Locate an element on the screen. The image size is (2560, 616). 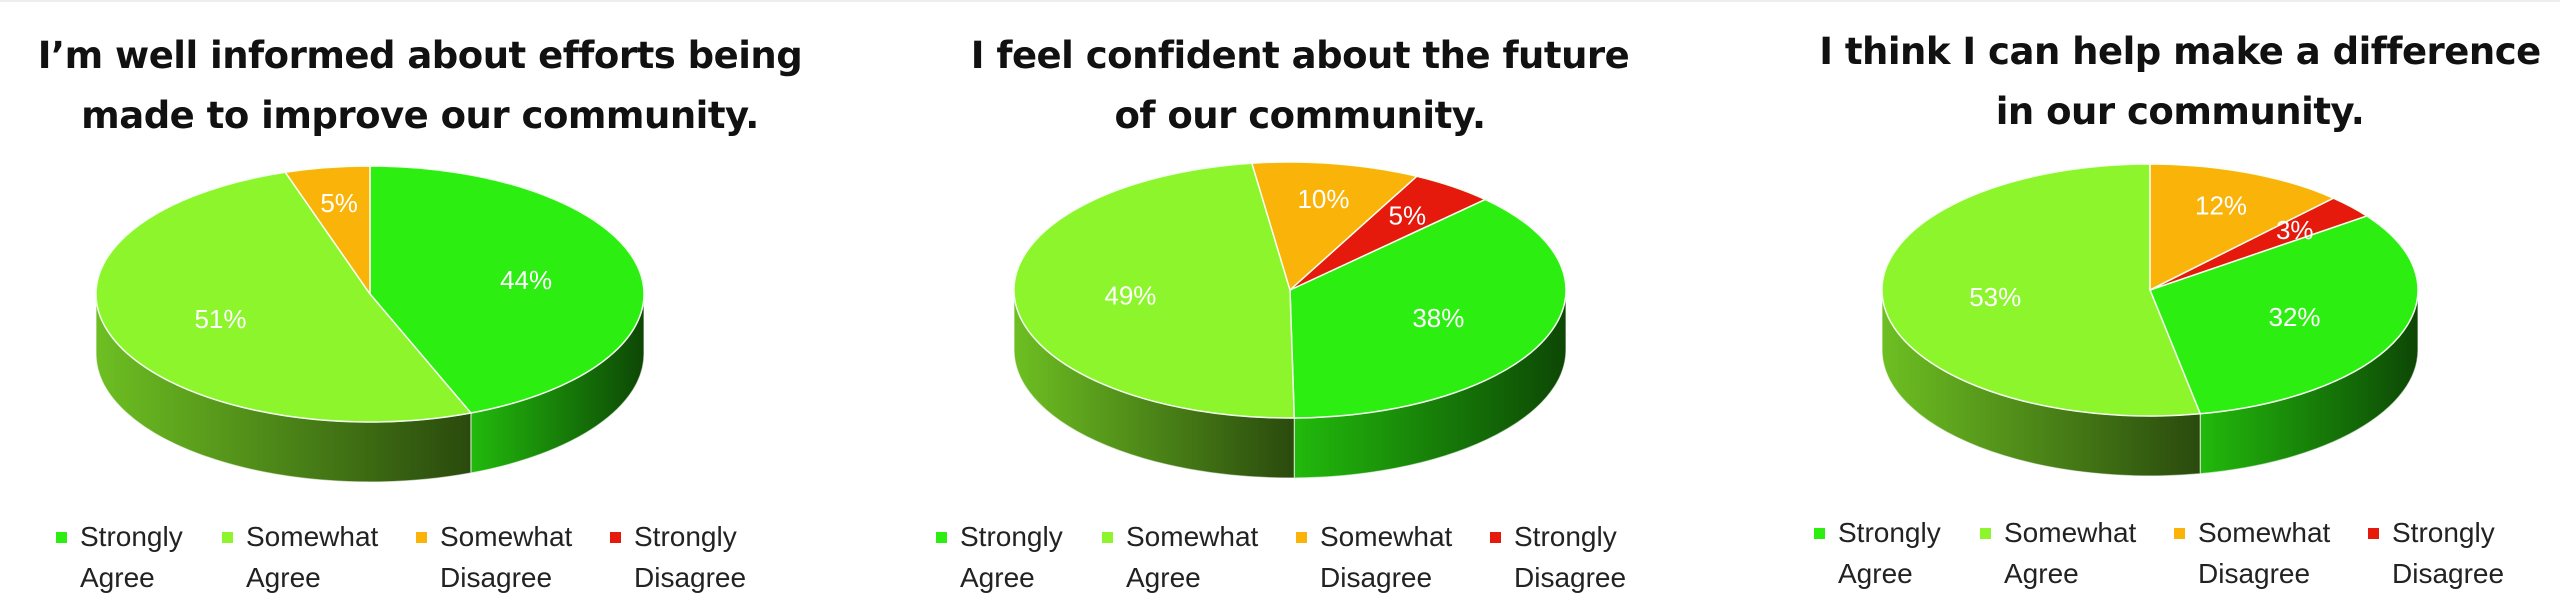
chart-title-line-2: made to improve our community. is located at coordinates (420, 115).